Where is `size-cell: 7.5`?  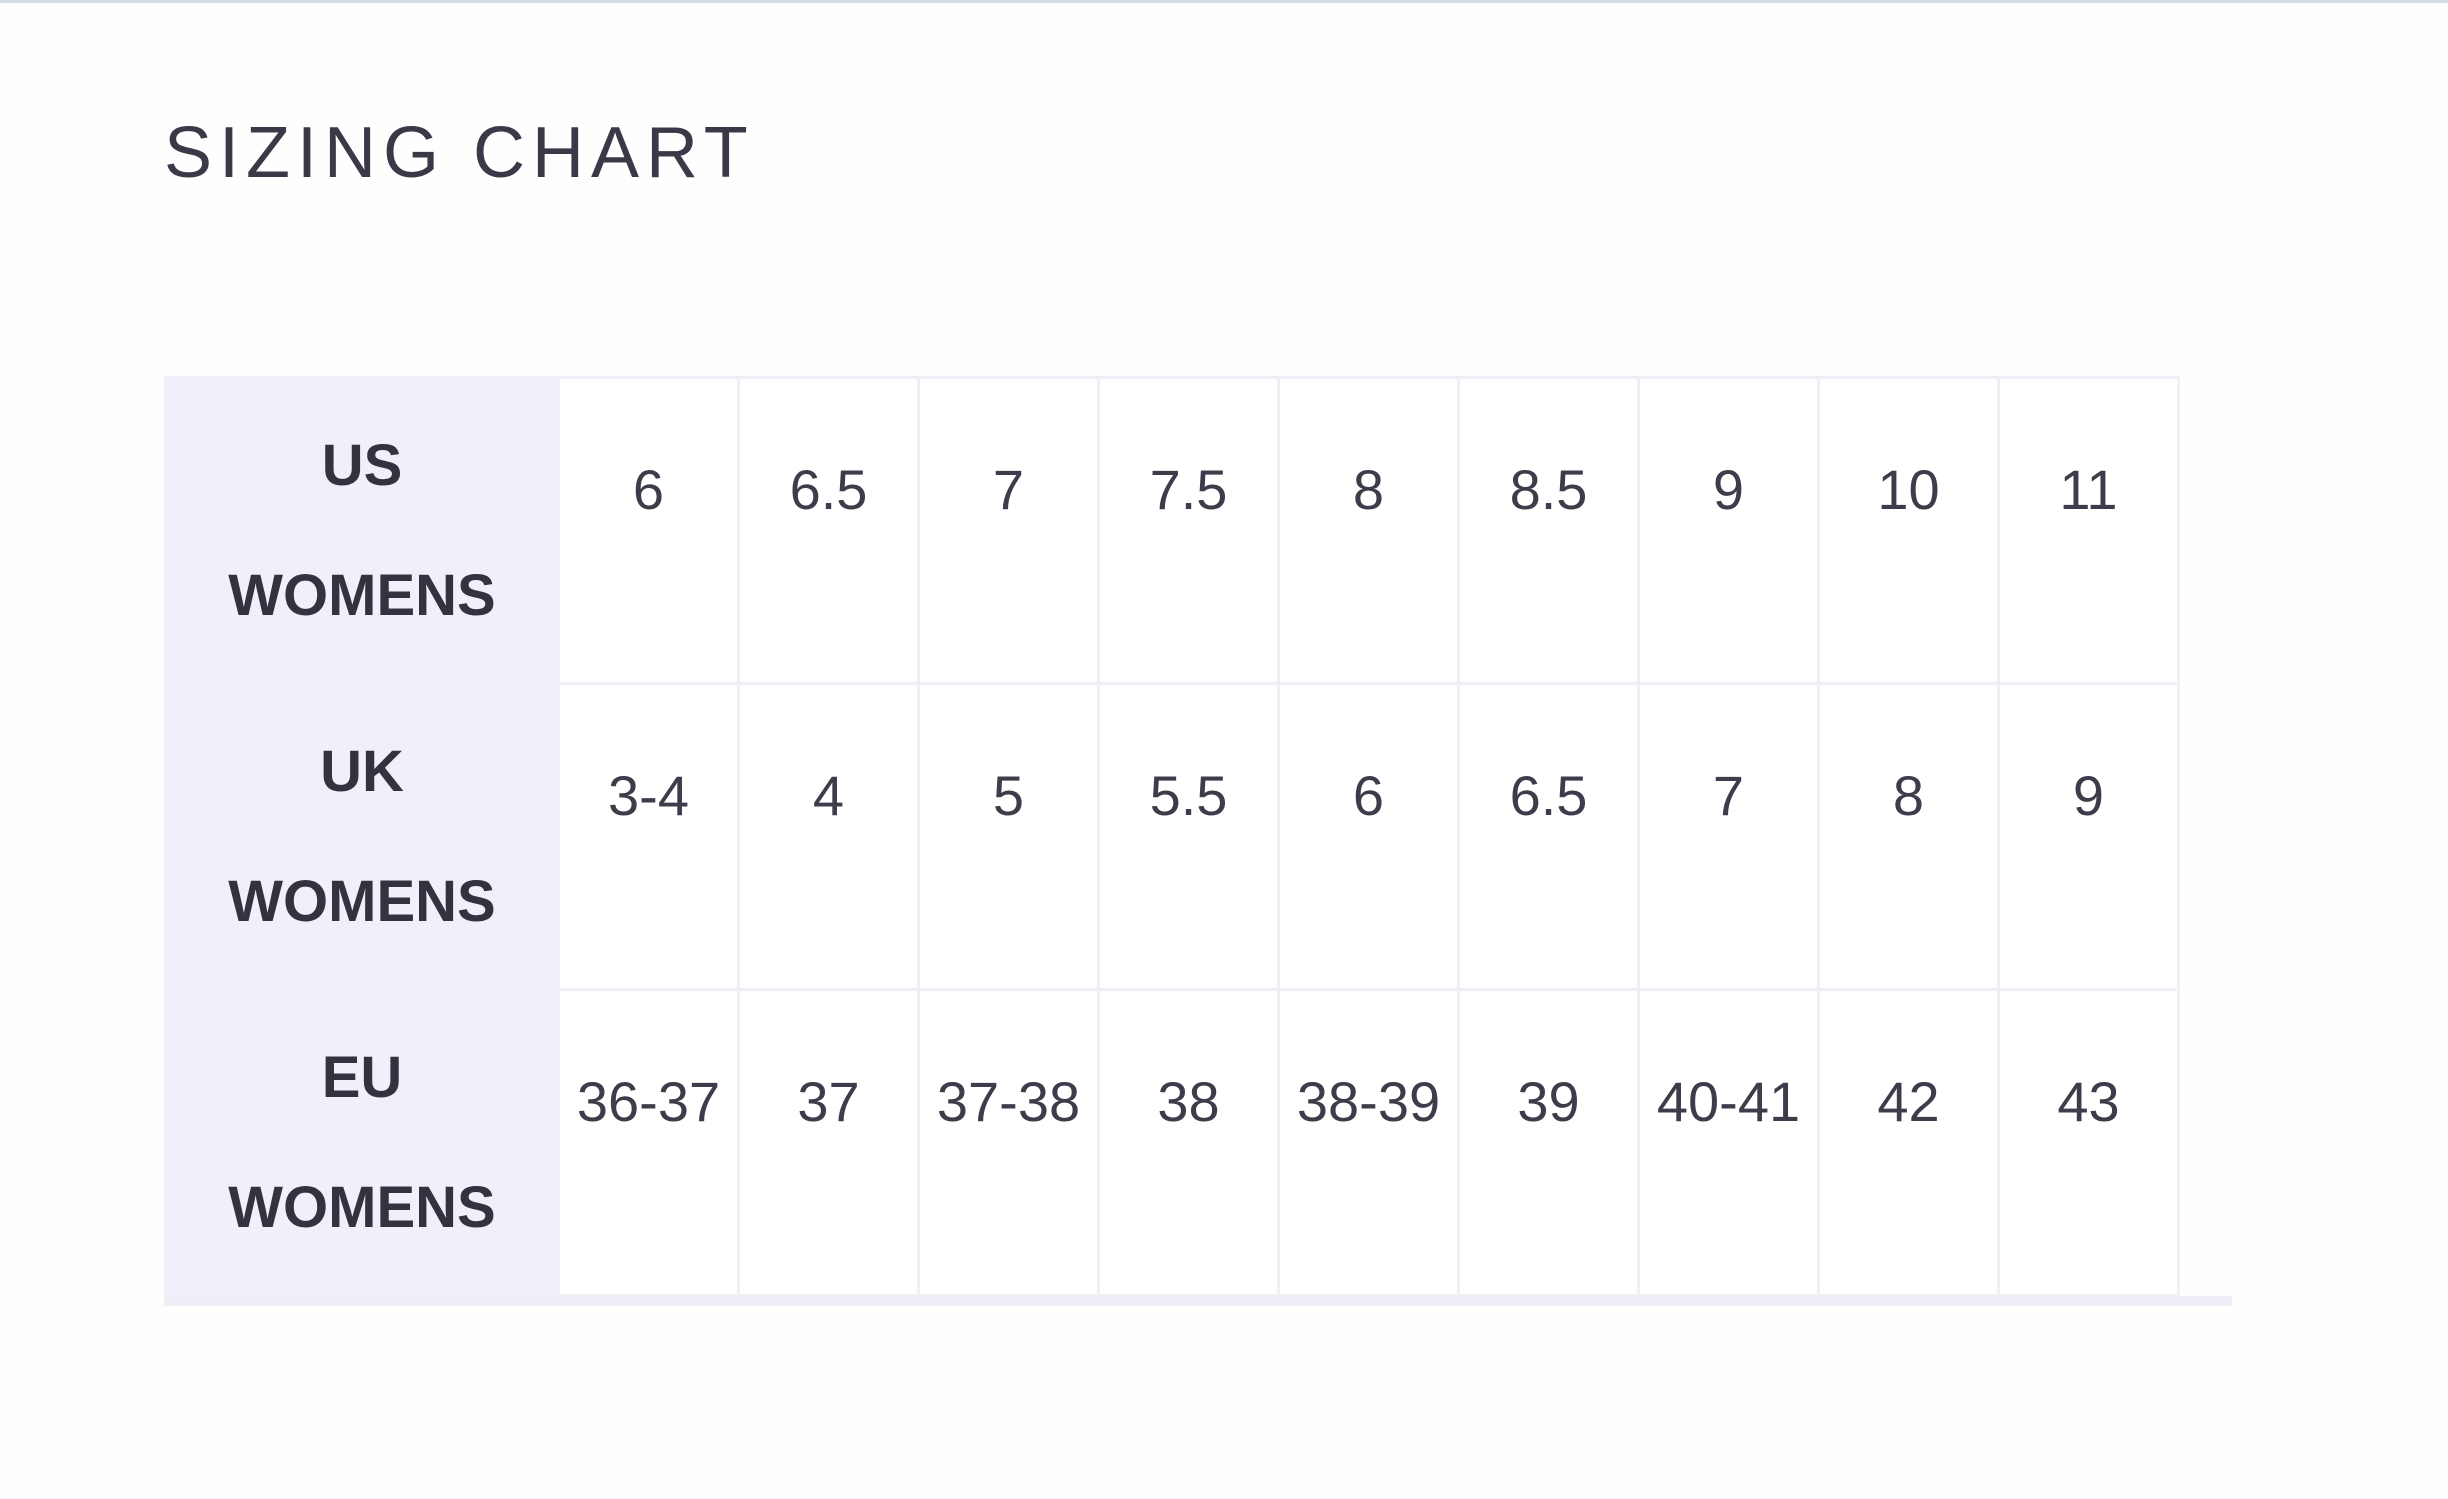 size-cell: 7.5 is located at coordinates (1188, 530).